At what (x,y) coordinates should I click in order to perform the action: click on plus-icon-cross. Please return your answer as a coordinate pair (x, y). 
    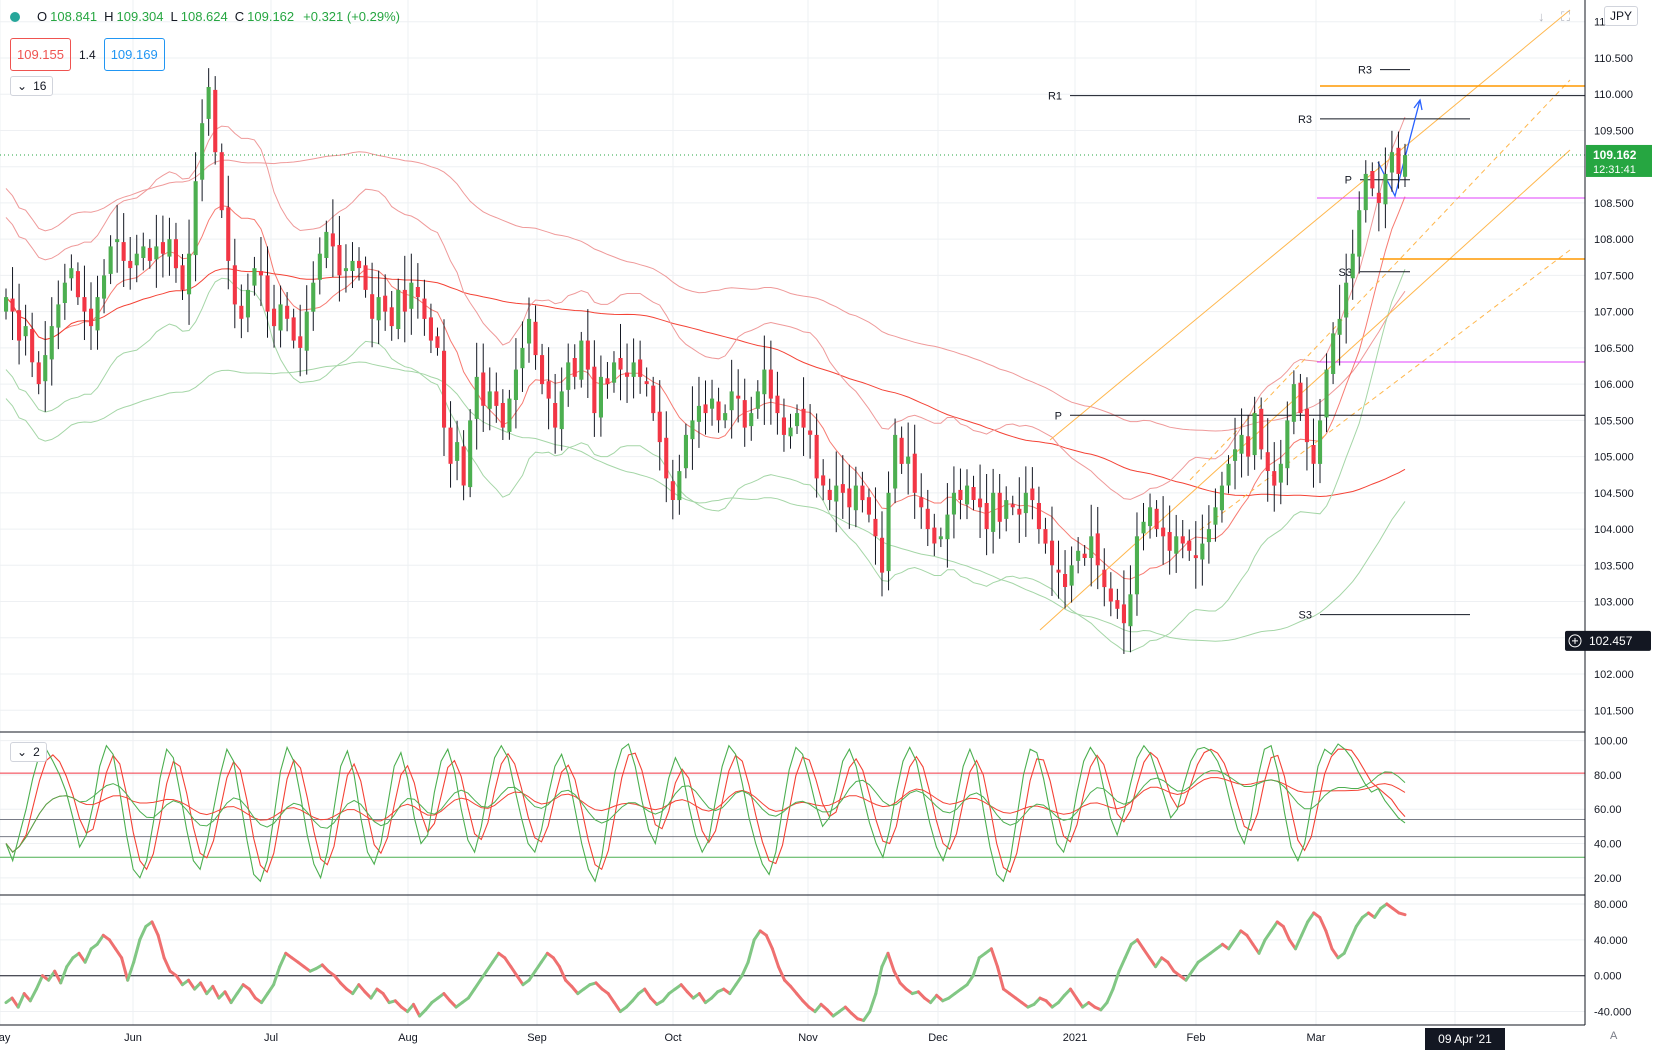
    Looking at the image, I should click on (1575, 640).